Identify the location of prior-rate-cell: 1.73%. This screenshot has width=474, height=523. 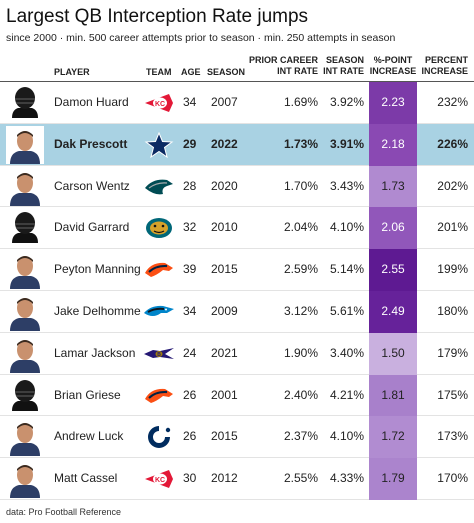
(300, 143).